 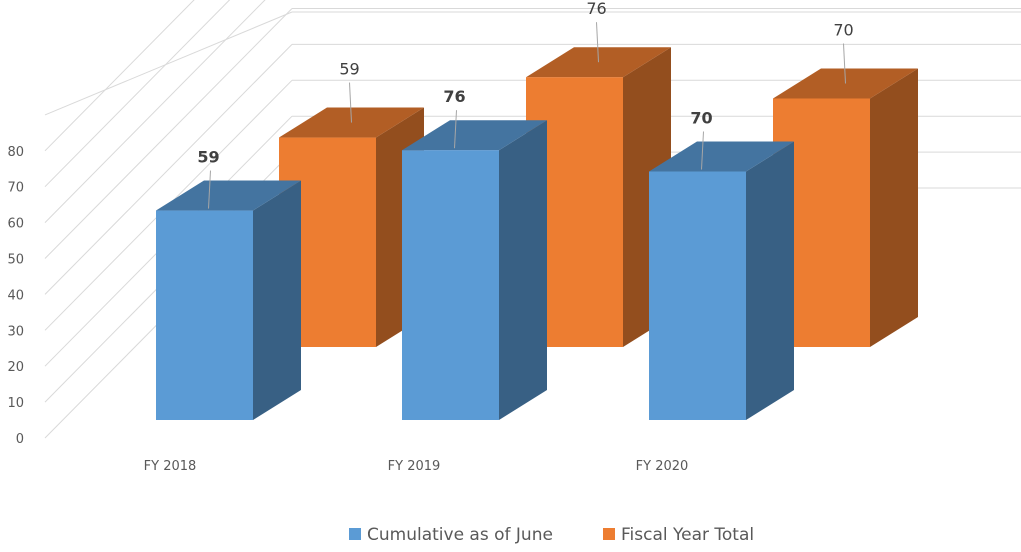 I want to click on legend: Cumulative as of June Fiscal Year Total, so click(x=551, y=535).